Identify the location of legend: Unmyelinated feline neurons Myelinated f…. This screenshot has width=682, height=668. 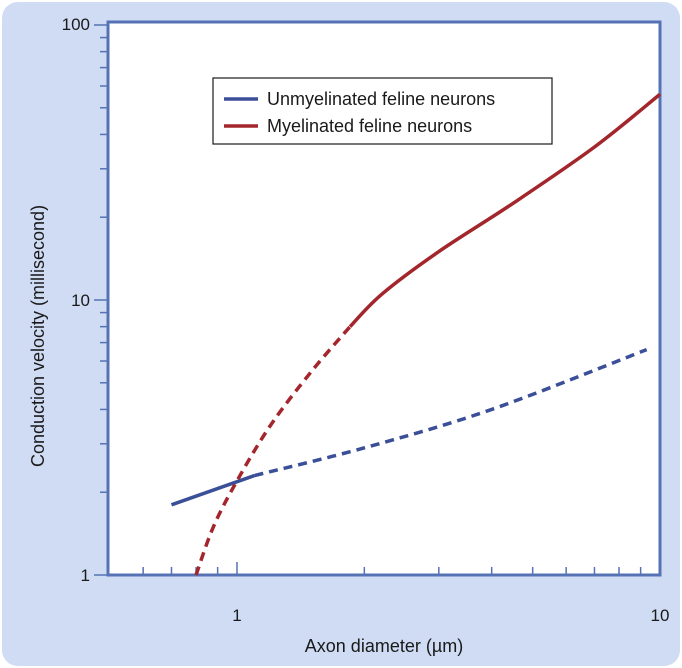
(382, 111).